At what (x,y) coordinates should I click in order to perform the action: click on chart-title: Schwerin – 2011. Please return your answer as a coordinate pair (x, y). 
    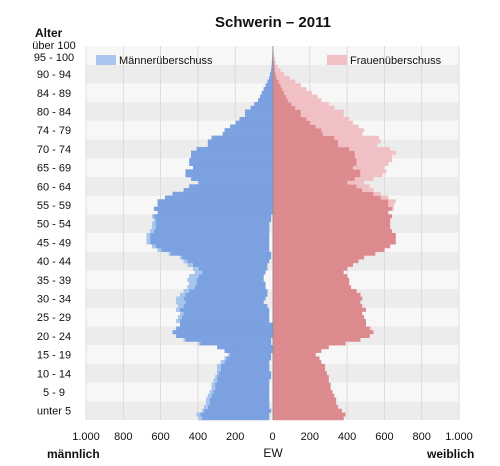
    Looking at the image, I should click on (273, 22).